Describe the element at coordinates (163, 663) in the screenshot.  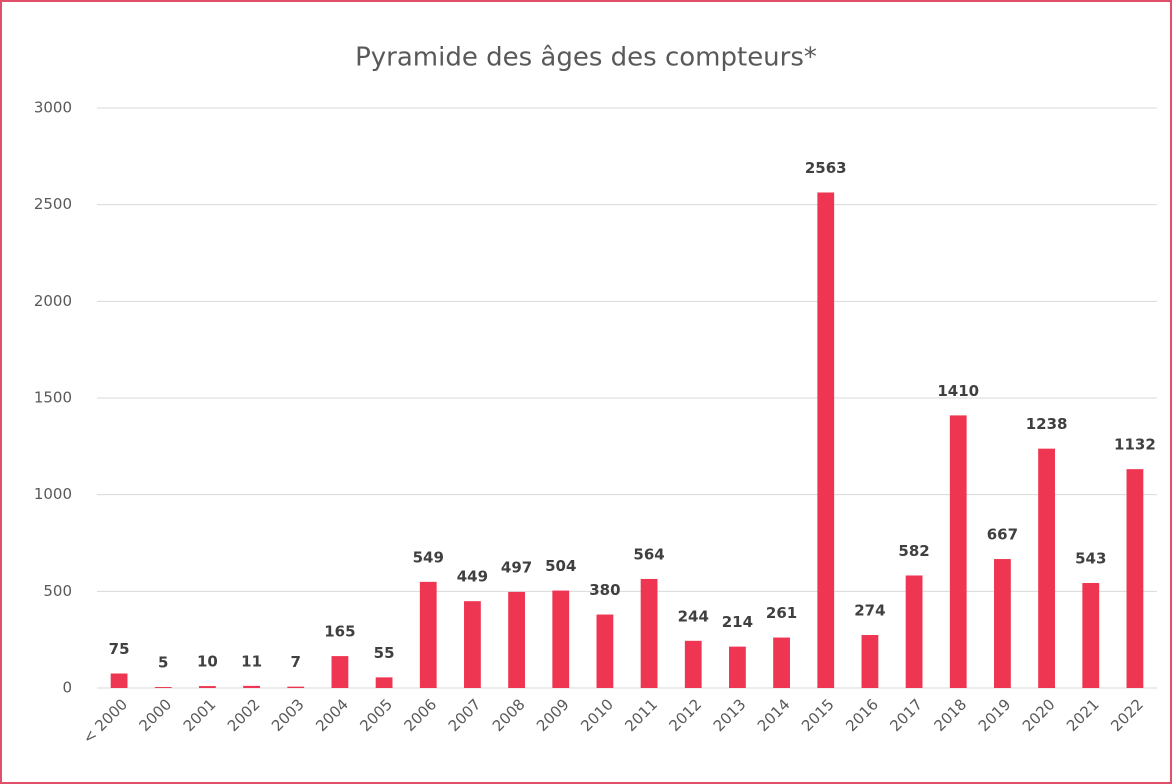
I see `value-label: 5` at that location.